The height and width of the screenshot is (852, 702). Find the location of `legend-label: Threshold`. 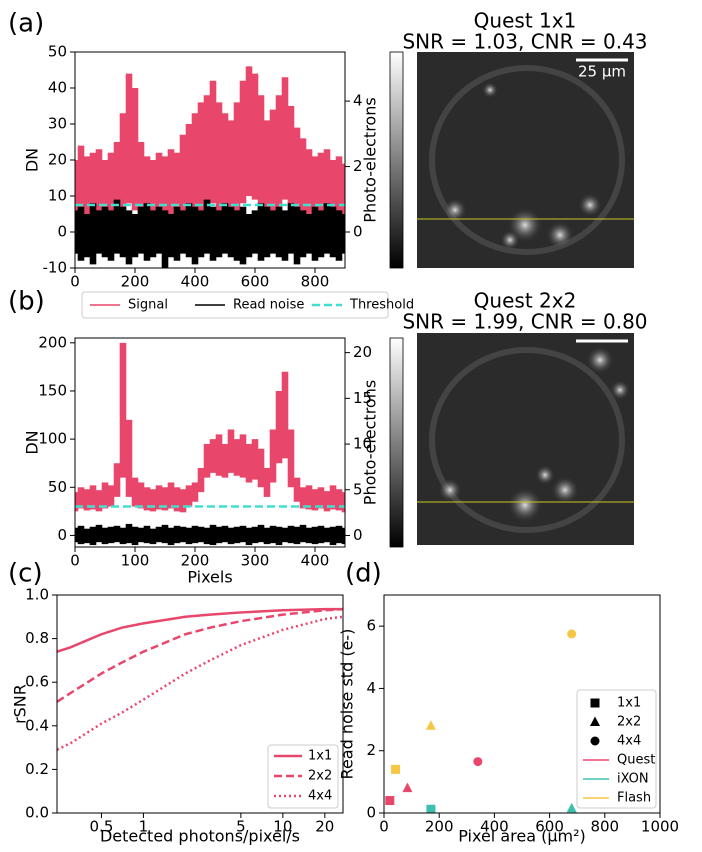

legend-label: Threshold is located at coordinates (381, 305).